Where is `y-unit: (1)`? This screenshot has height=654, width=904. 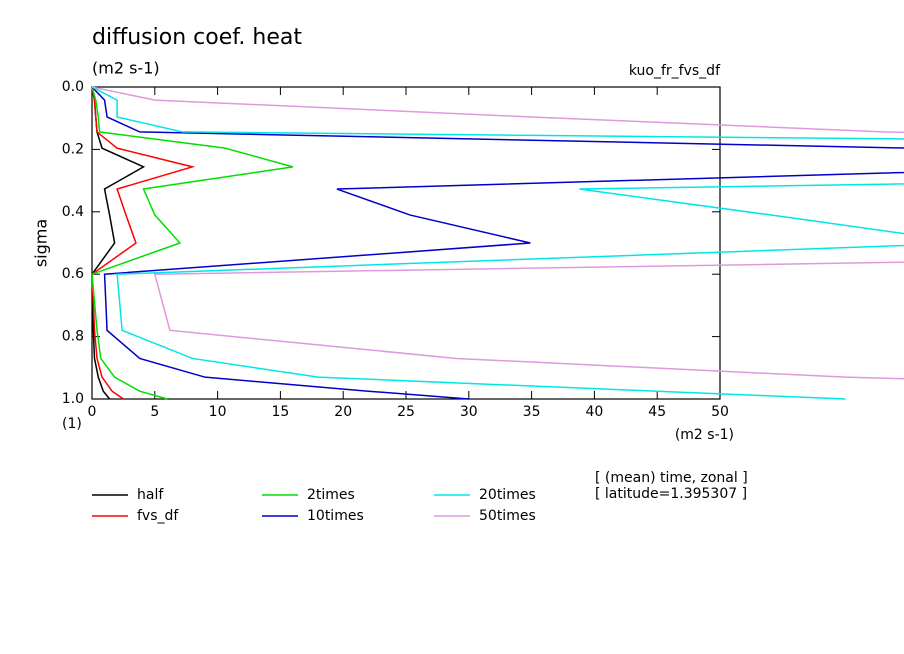
y-unit: (1) is located at coordinates (72, 424).